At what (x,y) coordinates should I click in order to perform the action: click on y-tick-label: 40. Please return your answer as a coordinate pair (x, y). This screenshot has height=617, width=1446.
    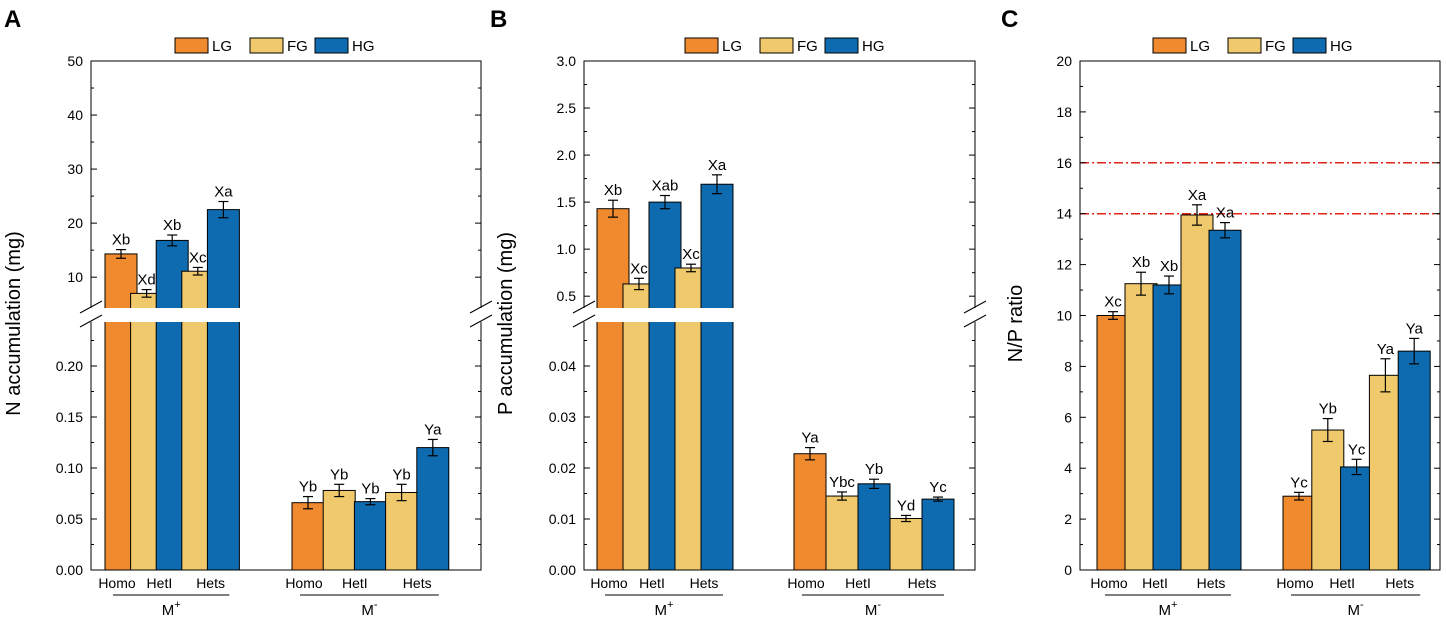
    Looking at the image, I should click on (75, 115).